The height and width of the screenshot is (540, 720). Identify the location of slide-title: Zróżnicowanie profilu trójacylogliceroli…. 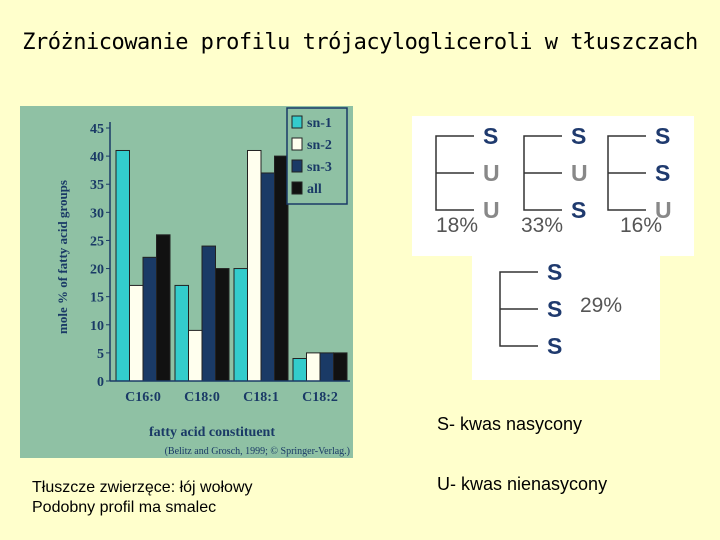
(360, 42).